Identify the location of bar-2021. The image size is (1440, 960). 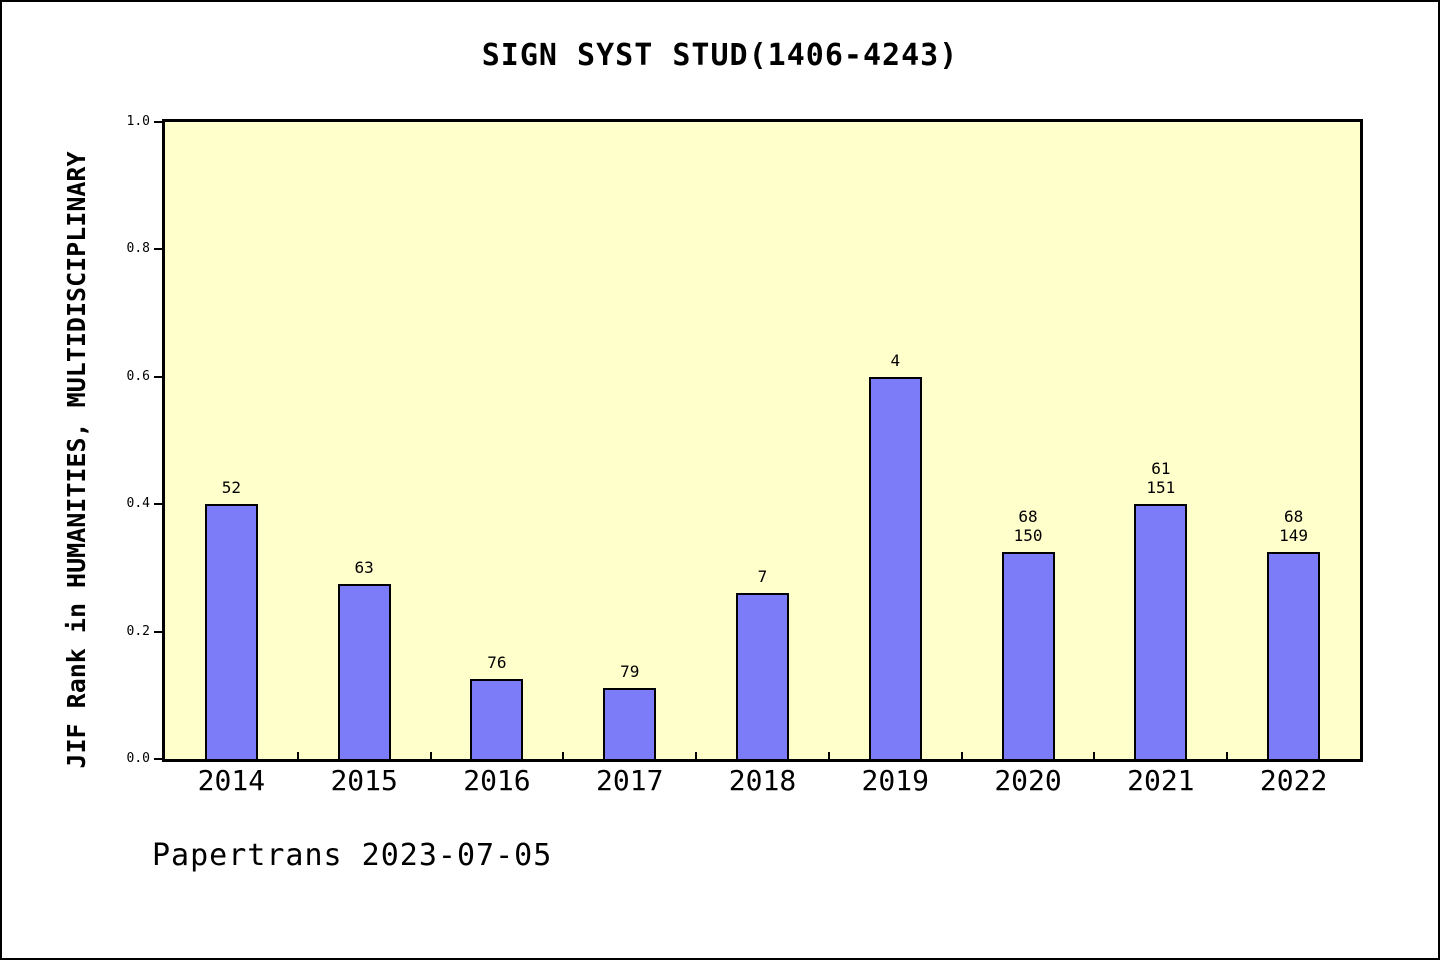
(1161, 631).